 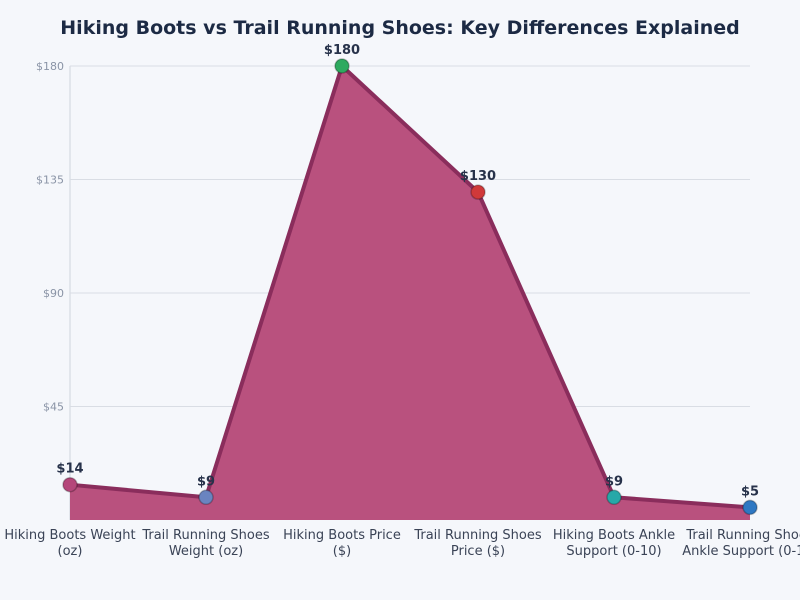 What do you see at coordinates (50, 66) in the screenshot?
I see `y-tick-label: $180` at bounding box center [50, 66].